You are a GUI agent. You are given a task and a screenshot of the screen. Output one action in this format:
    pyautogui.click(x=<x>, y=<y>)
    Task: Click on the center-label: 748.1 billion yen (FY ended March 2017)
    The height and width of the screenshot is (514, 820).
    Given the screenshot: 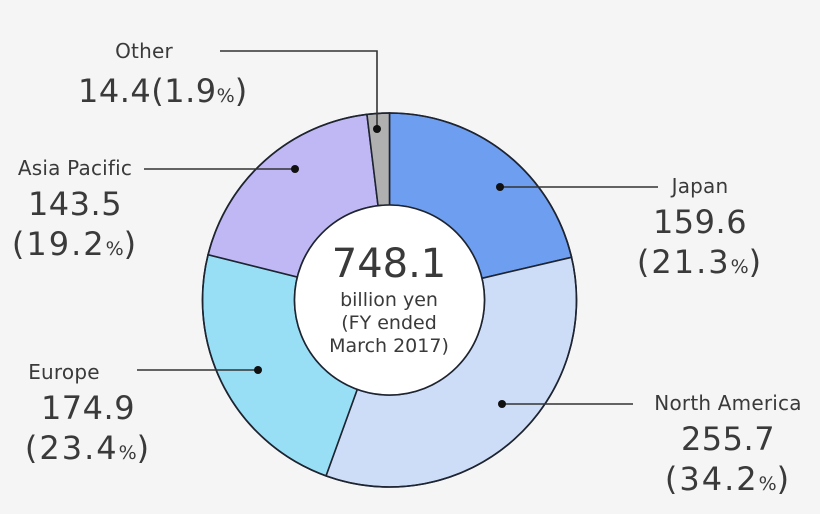 What is the action you would take?
    pyautogui.click(x=389, y=300)
    